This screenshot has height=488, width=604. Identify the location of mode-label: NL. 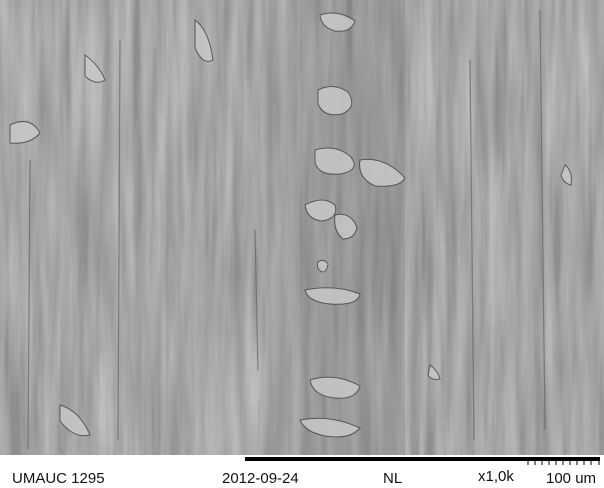
(392, 478).